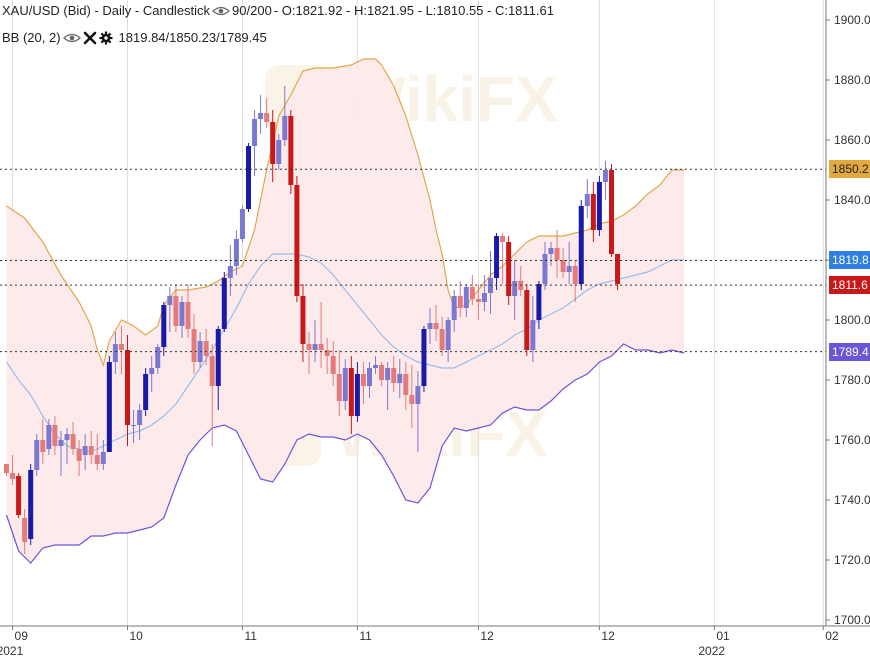  What do you see at coordinates (90, 38) in the screenshot?
I see `close-icon` at bounding box center [90, 38].